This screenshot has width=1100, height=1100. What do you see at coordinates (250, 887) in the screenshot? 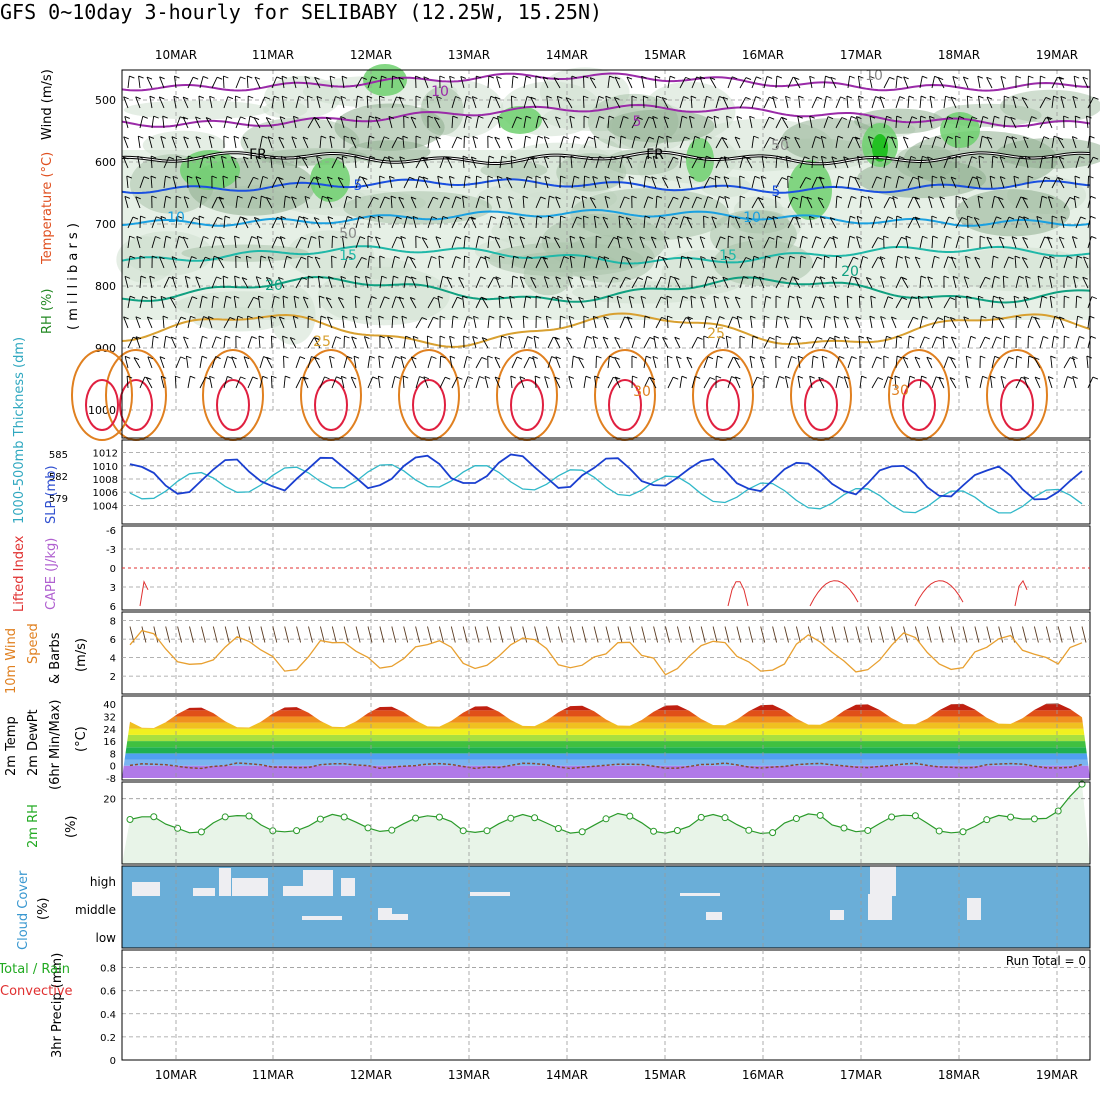
I see `high-cloud-bar` at bounding box center [250, 887].